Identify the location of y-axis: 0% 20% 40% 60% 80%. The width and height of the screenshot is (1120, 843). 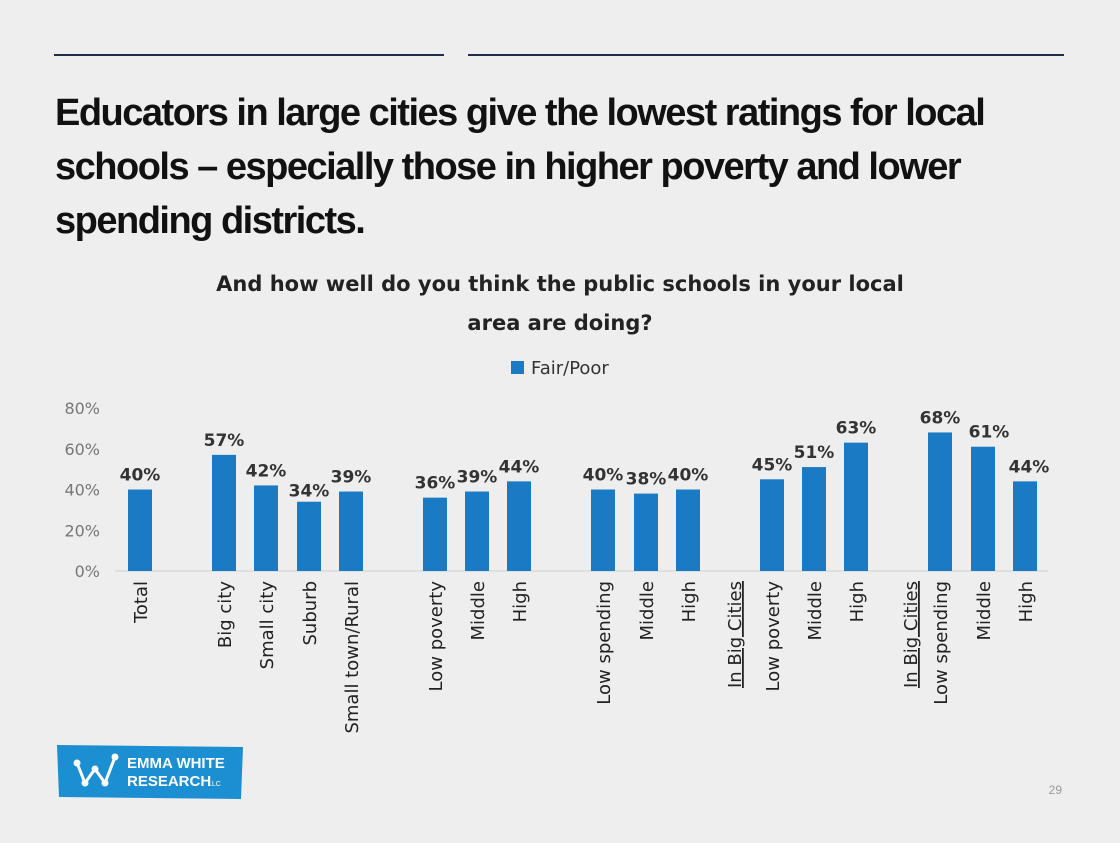
(82, 490).